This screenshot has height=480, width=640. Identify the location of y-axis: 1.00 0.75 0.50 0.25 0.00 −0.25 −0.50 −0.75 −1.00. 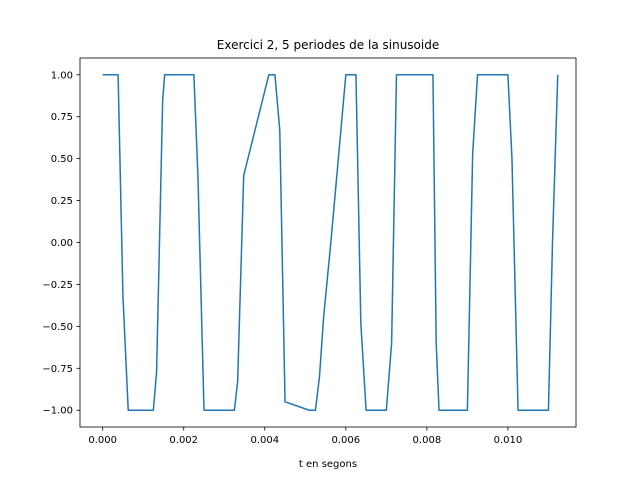
(61, 243).